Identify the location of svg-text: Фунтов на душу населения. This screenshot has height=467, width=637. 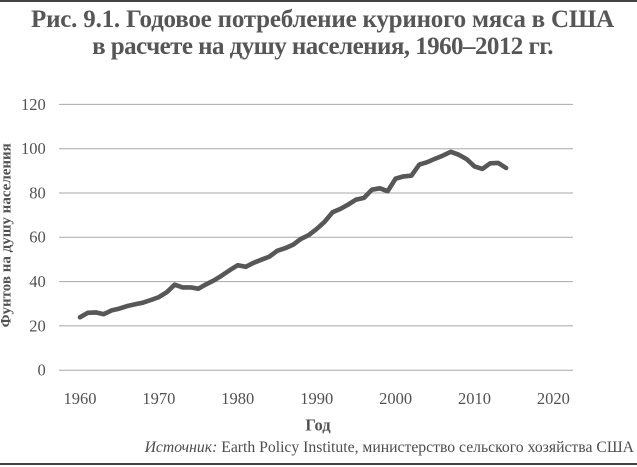
(7, 235).